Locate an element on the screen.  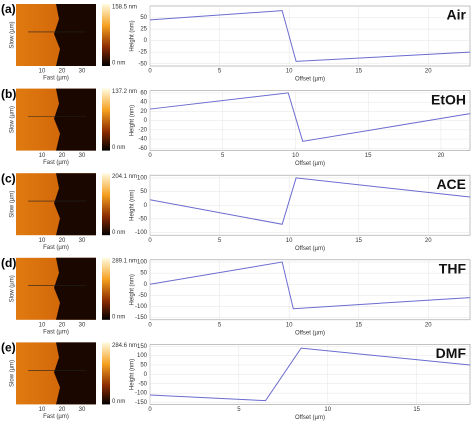
chart-title: DMF is located at coordinates (451, 353).